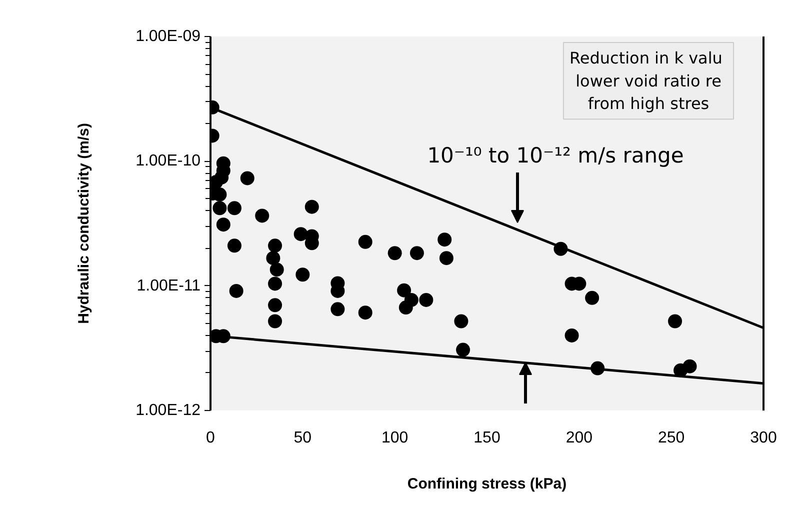  Describe the element at coordinates (84, 223) in the screenshot. I see `y-axis-title: Hydraulic conductivity (m/s)` at that location.